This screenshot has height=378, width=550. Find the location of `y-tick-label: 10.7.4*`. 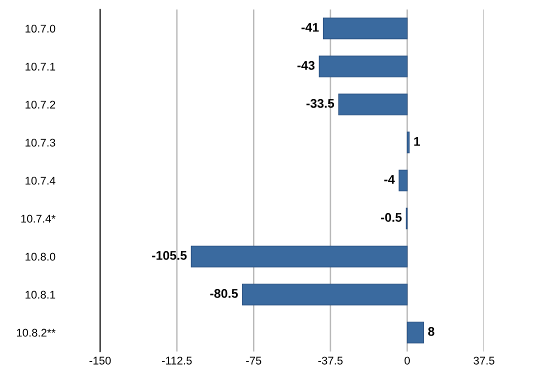

y-tick-label: 10.7.4* is located at coordinates (38, 218).